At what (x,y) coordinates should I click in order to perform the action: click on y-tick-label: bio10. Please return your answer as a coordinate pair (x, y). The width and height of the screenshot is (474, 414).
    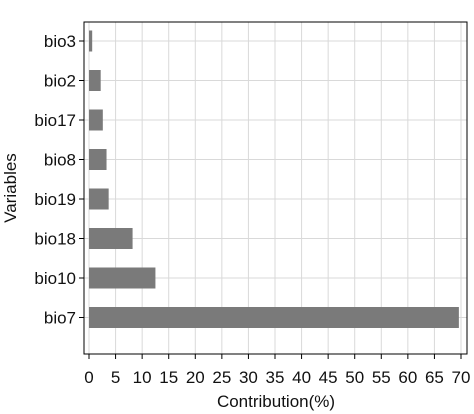
    Looking at the image, I should click on (55, 278).